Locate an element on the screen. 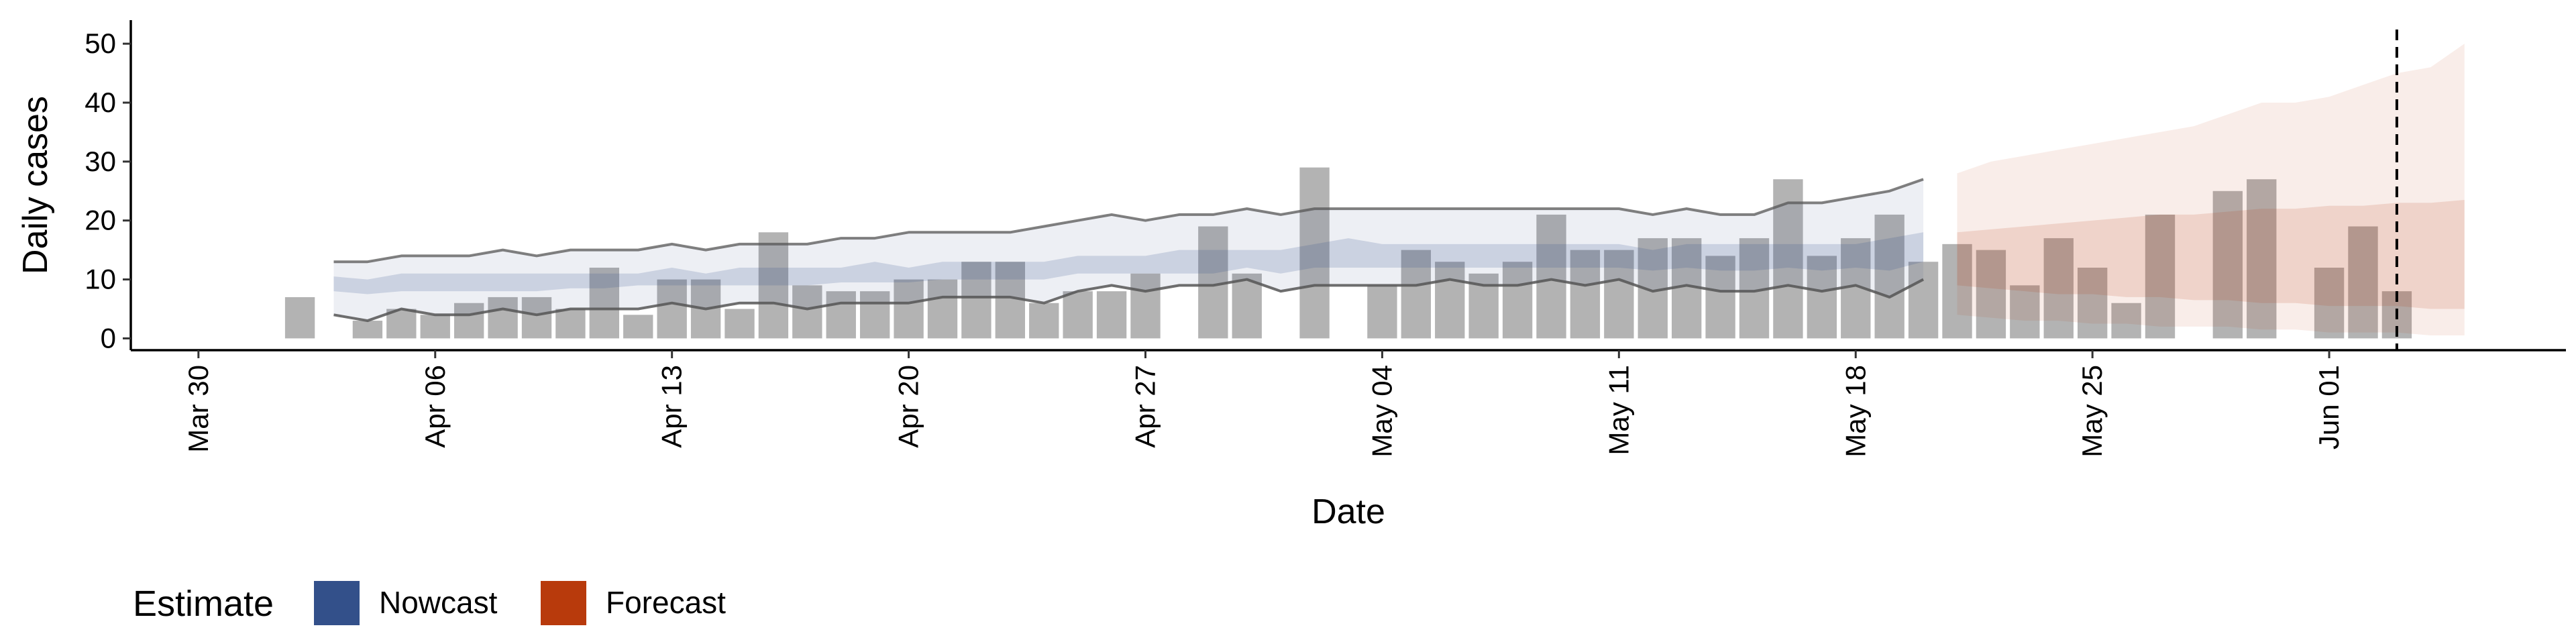 This screenshot has width=2576, height=644. y-tick-label: 0 is located at coordinates (108, 338).